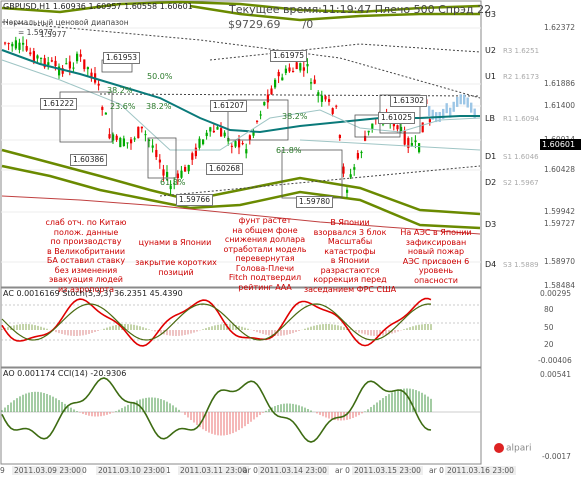 The width and height of the screenshot is (581, 480). What do you see at coordinates (229, 106) in the screenshot?
I see `price-label: 1.61207` at bounding box center [229, 106].